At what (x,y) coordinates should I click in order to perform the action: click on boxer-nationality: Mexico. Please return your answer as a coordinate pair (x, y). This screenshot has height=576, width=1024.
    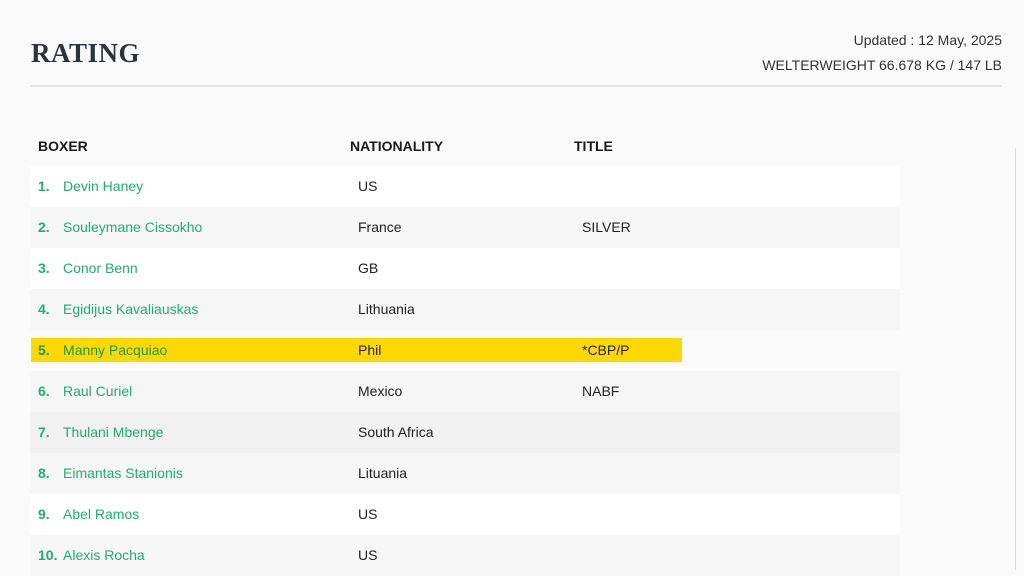
    Looking at the image, I should click on (380, 391).